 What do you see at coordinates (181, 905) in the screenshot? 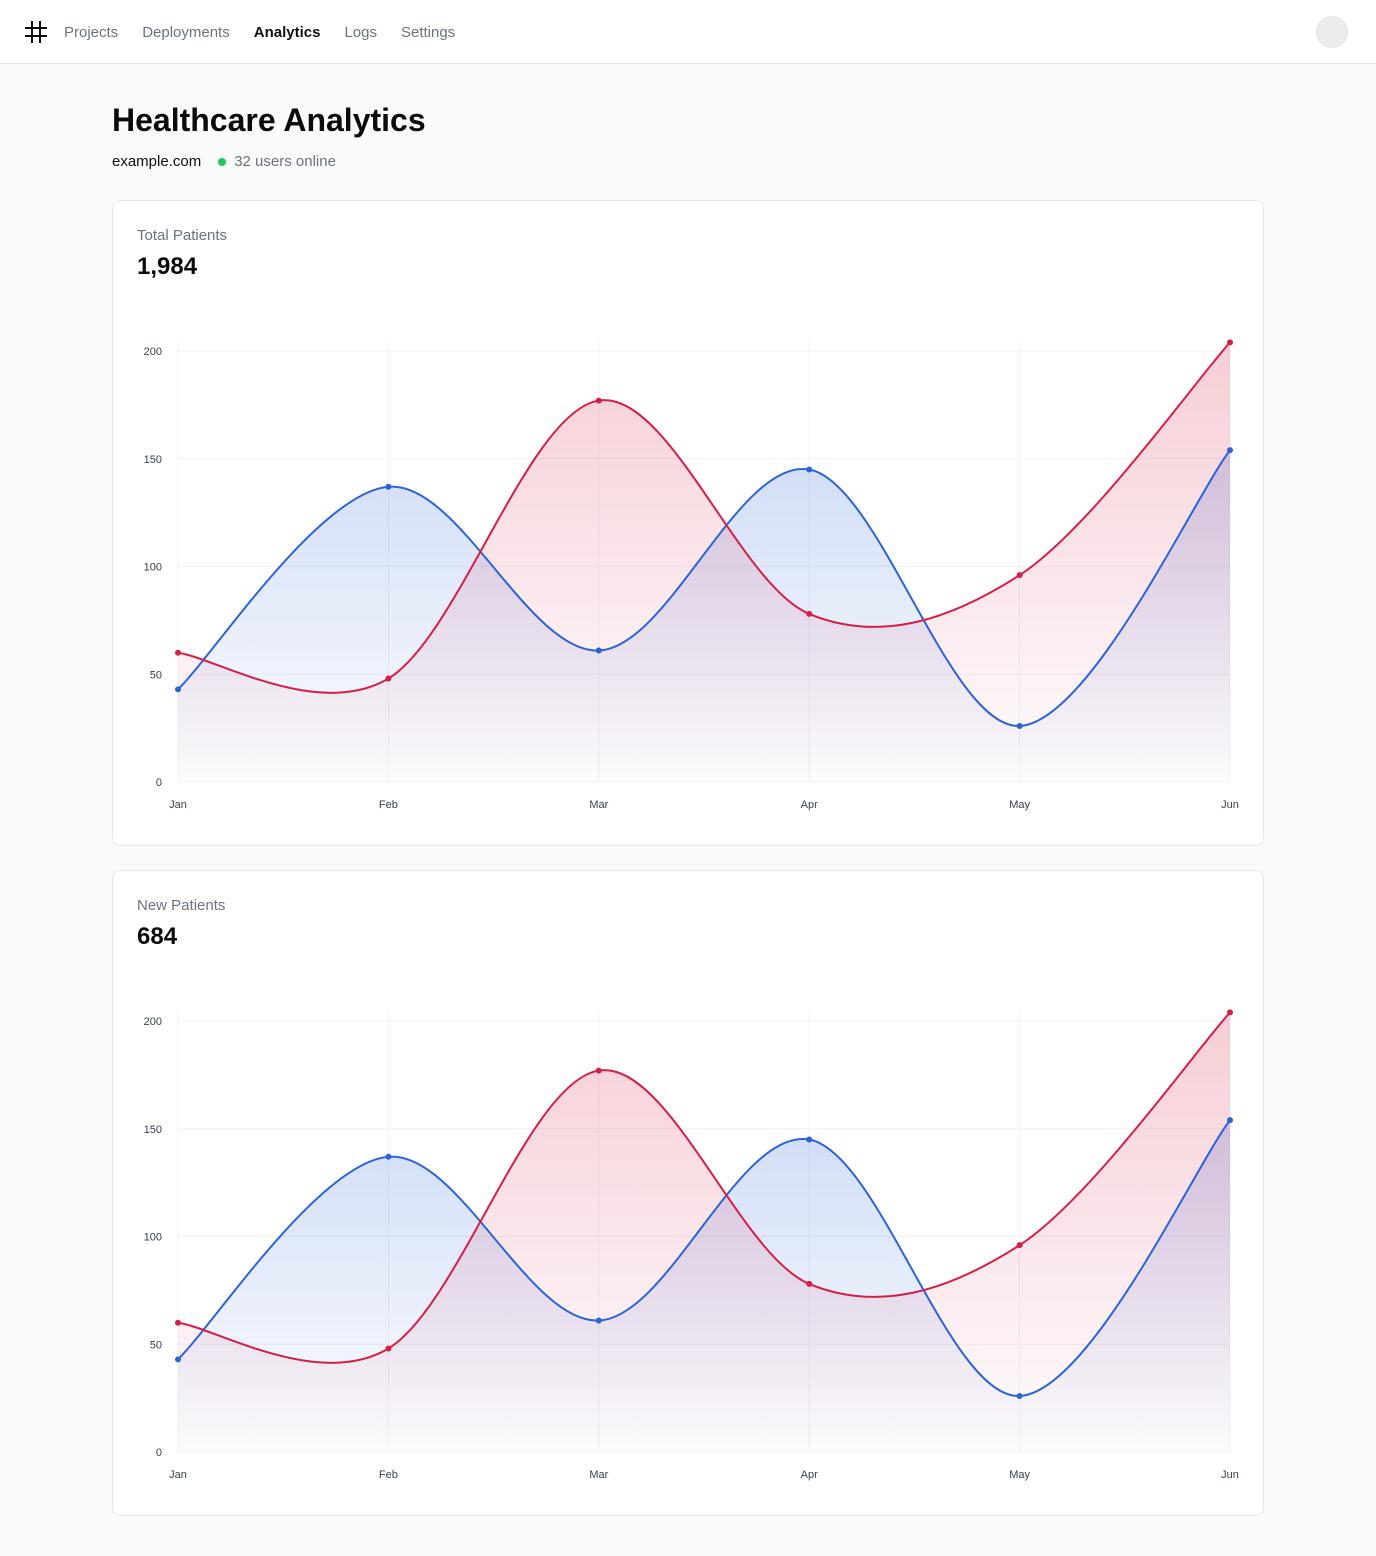
I see `card-label: New Patients` at bounding box center [181, 905].